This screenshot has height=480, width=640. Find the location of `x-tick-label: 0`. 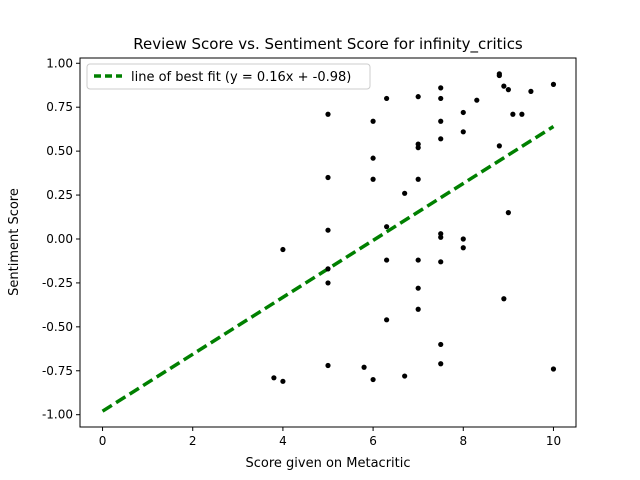

x-tick-label: 0 is located at coordinates (103, 441).